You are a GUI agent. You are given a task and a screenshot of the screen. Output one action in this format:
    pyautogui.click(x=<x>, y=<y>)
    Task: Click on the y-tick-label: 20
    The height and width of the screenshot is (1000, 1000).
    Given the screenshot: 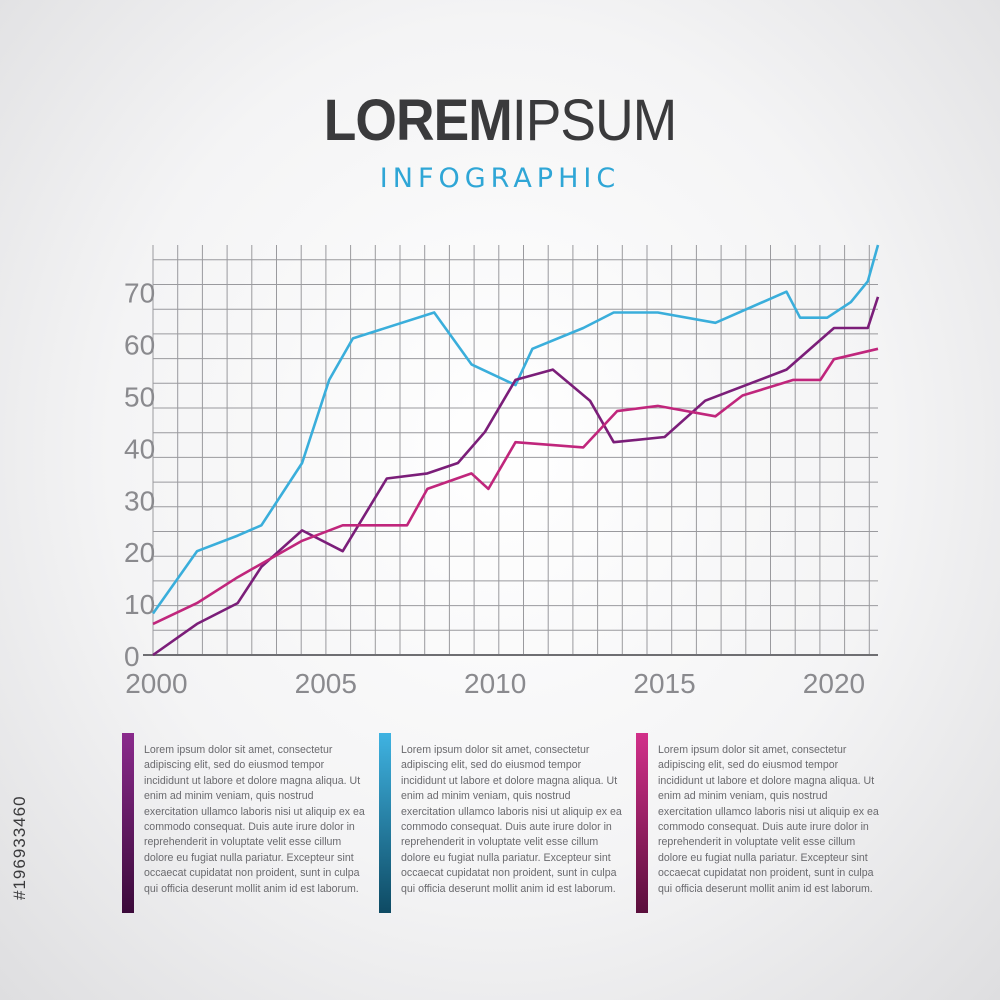 What is the action you would take?
    pyautogui.click(x=139, y=552)
    